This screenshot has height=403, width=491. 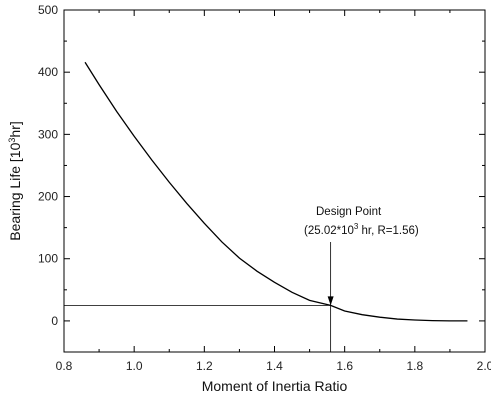 What do you see at coordinates (48, 259) in the screenshot?
I see `y-tick-label: 100` at bounding box center [48, 259].